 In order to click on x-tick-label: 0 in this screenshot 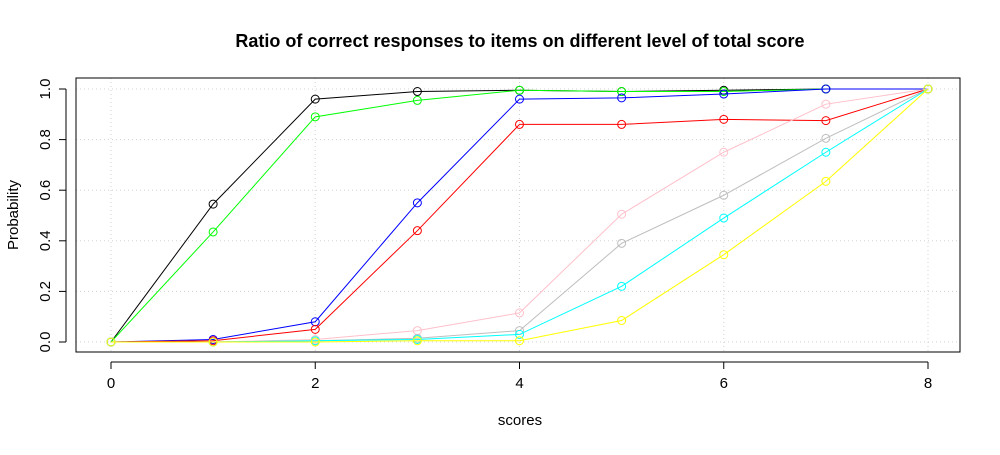, I will do `click(111, 383)`.